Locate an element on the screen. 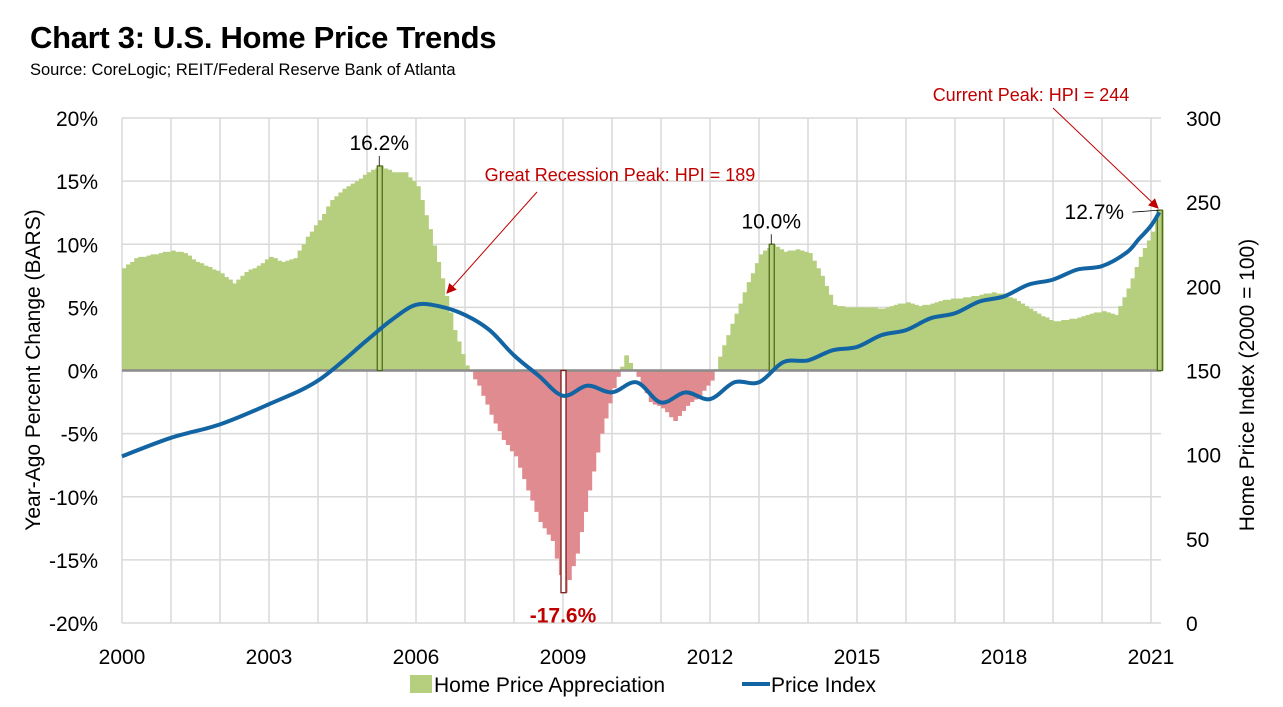  y2-tick-label: 50 is located at coordinates (1197, 540).